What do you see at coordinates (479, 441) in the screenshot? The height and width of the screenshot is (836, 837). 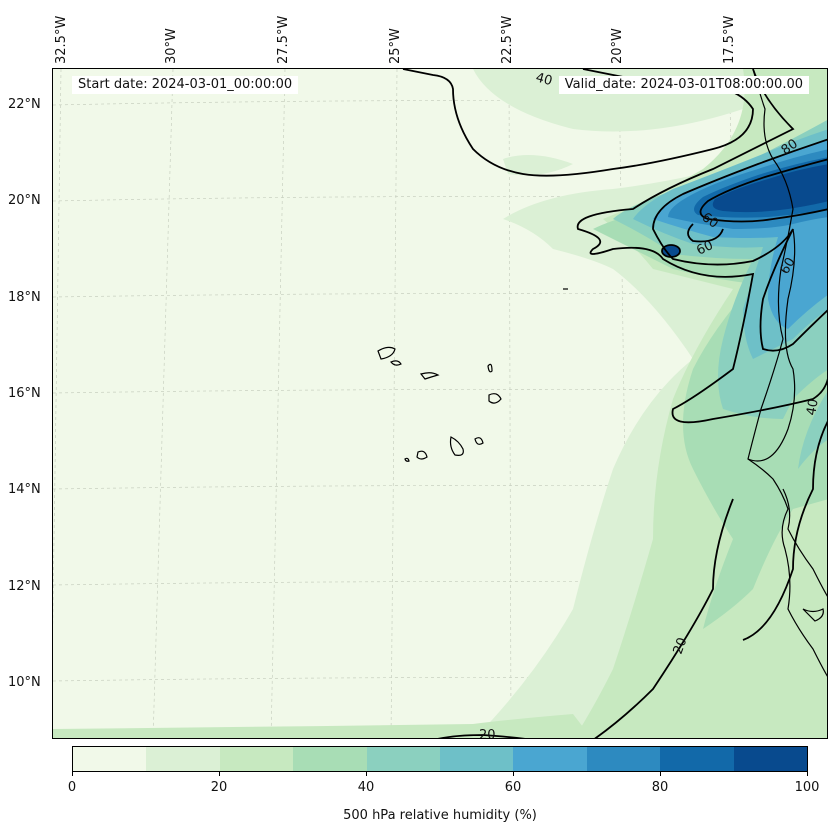 I see `island-maio` at bounding box center [479, 441].